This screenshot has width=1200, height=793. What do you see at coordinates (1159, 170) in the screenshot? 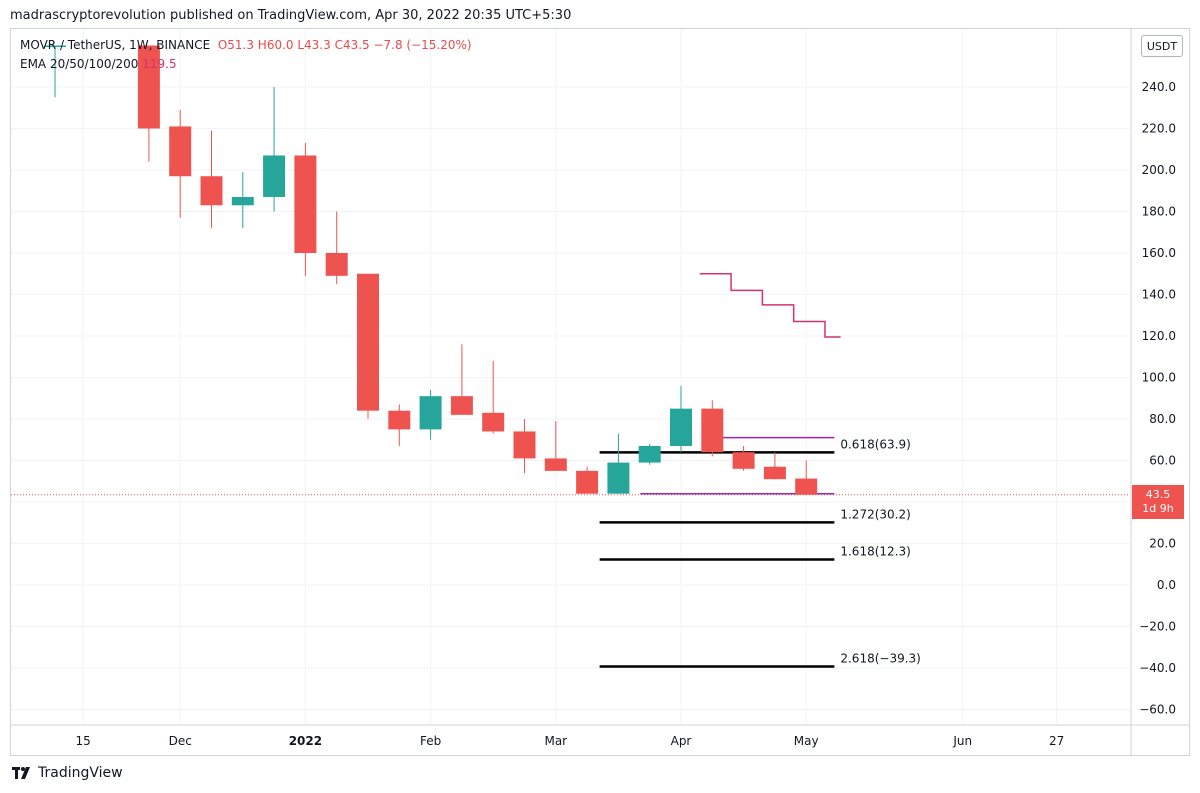
I see `y-tick-label: 200.0` at bounding box center [1159, 170].